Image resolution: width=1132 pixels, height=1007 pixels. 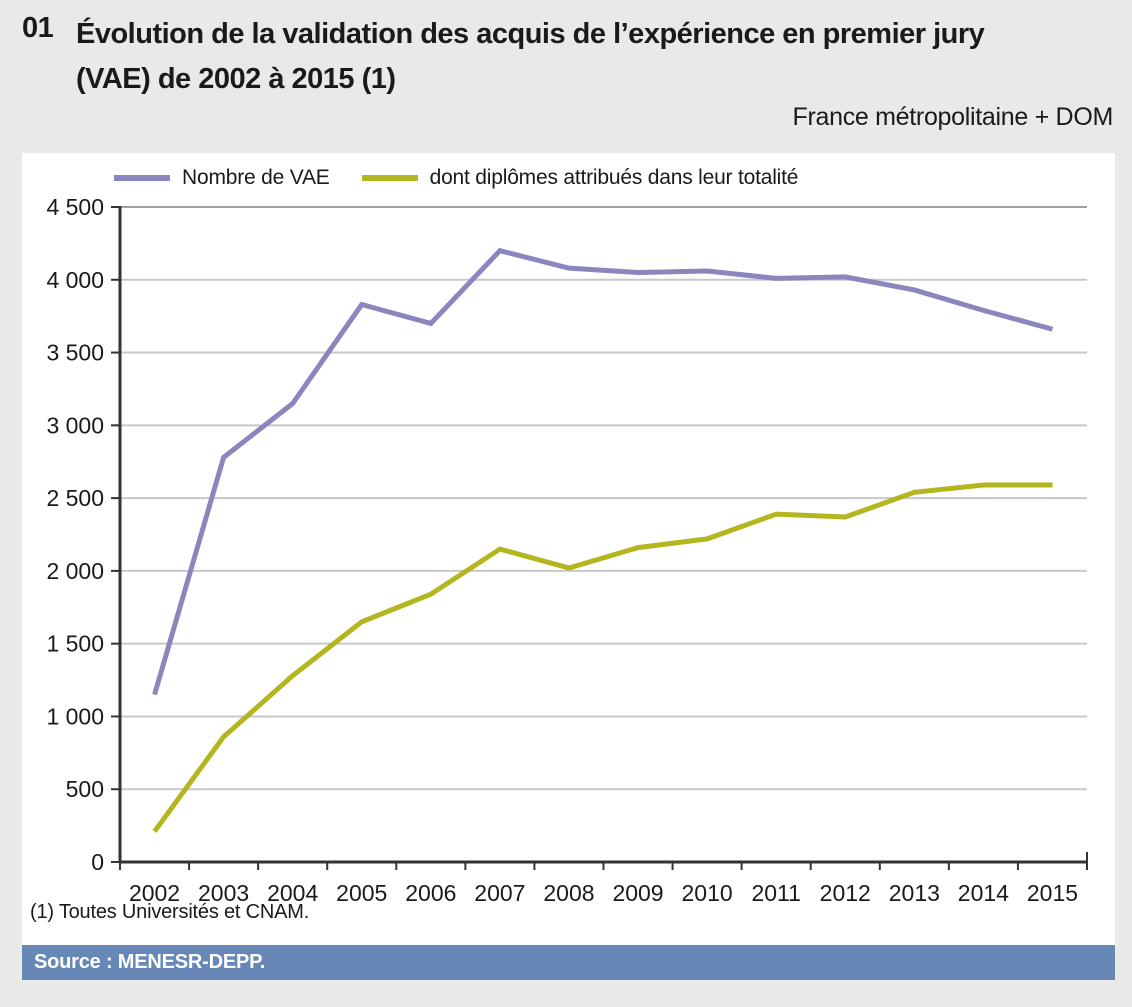 I want to click on y-axis-label: 500, so click(x=85, y=789).